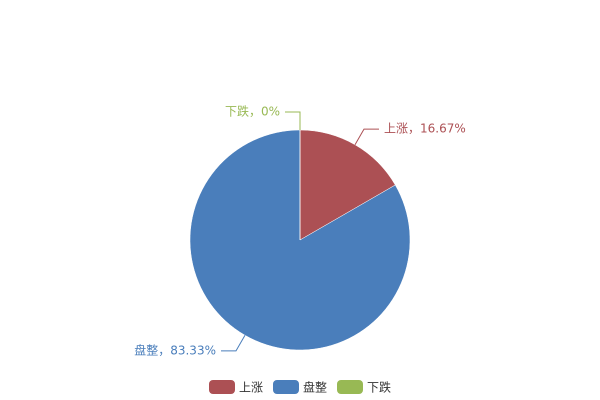 Image resolution: width=600 pixels, height=400 pixels. What do you see at coordinates (252, 111) in the screenshot?
I see `data-label: 下跌，0%` at bounding box center [252, 111].